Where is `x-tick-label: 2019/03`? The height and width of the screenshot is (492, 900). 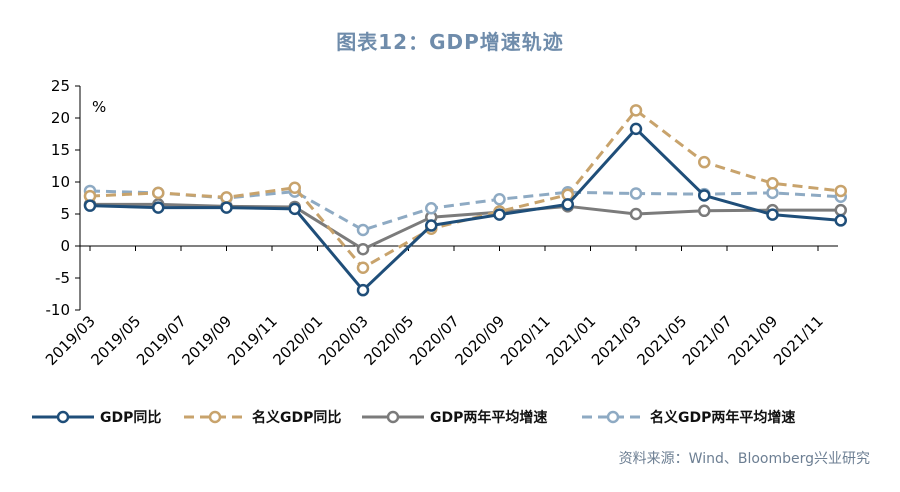 x-tick-label: 2019/03 is located at coordinates (70, 340).